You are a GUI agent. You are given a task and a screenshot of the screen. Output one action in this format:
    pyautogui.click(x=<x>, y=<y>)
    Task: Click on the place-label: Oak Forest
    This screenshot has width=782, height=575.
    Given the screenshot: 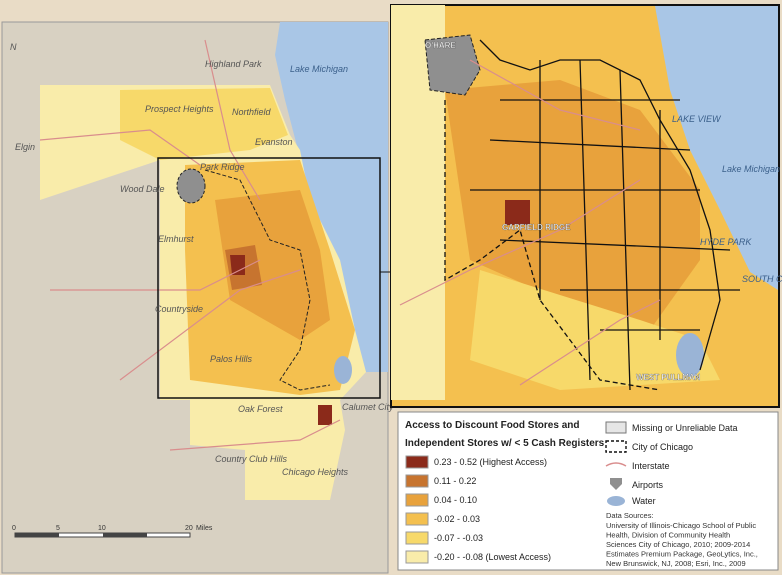 What is the action you would take?
    pyautogui.click(x=260, y=409)
    